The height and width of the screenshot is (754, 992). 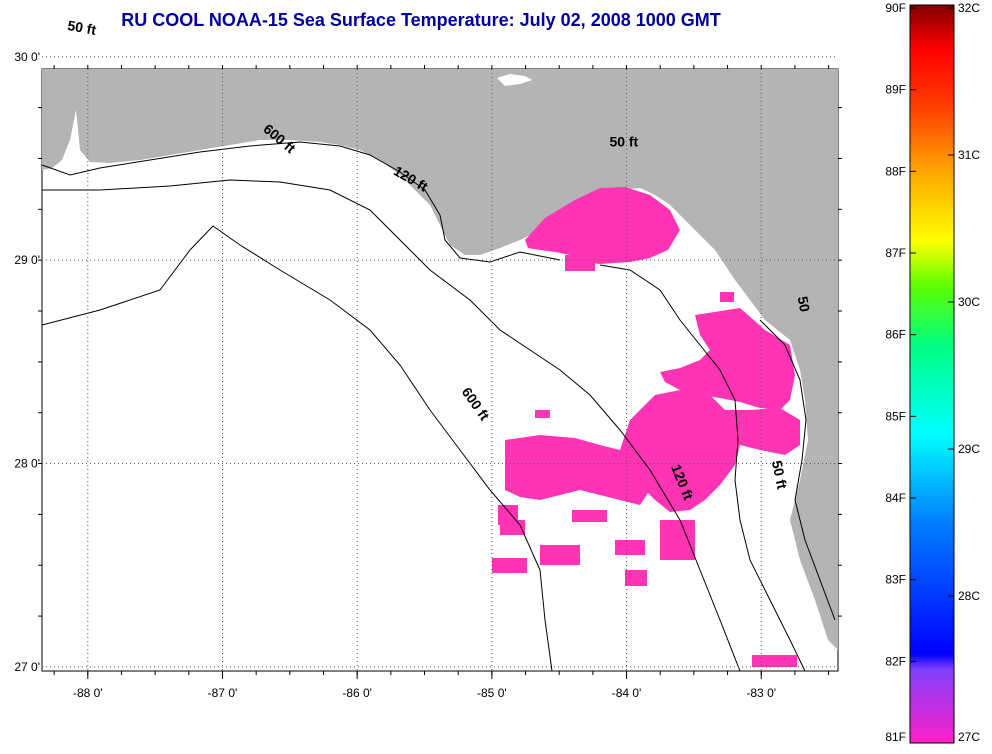 I want to click on colorbar-label-c: 32C, so click(x=969, y=8).